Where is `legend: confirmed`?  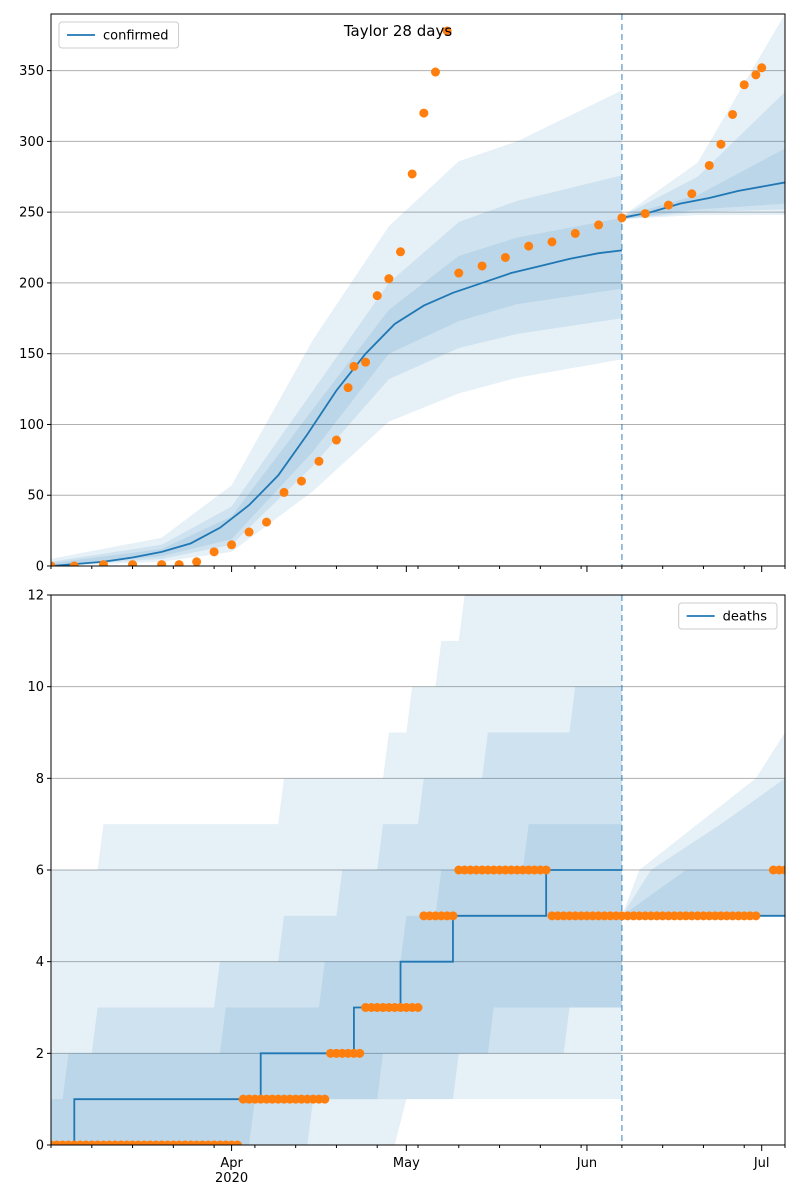
legend: confirmed is located at coordinates (119, 35).